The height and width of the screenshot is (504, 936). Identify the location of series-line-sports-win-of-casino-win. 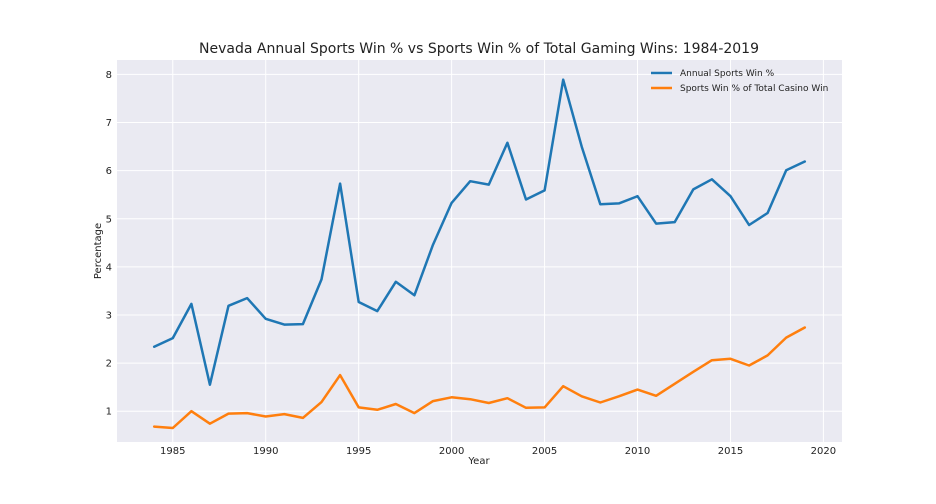
(479, 378).